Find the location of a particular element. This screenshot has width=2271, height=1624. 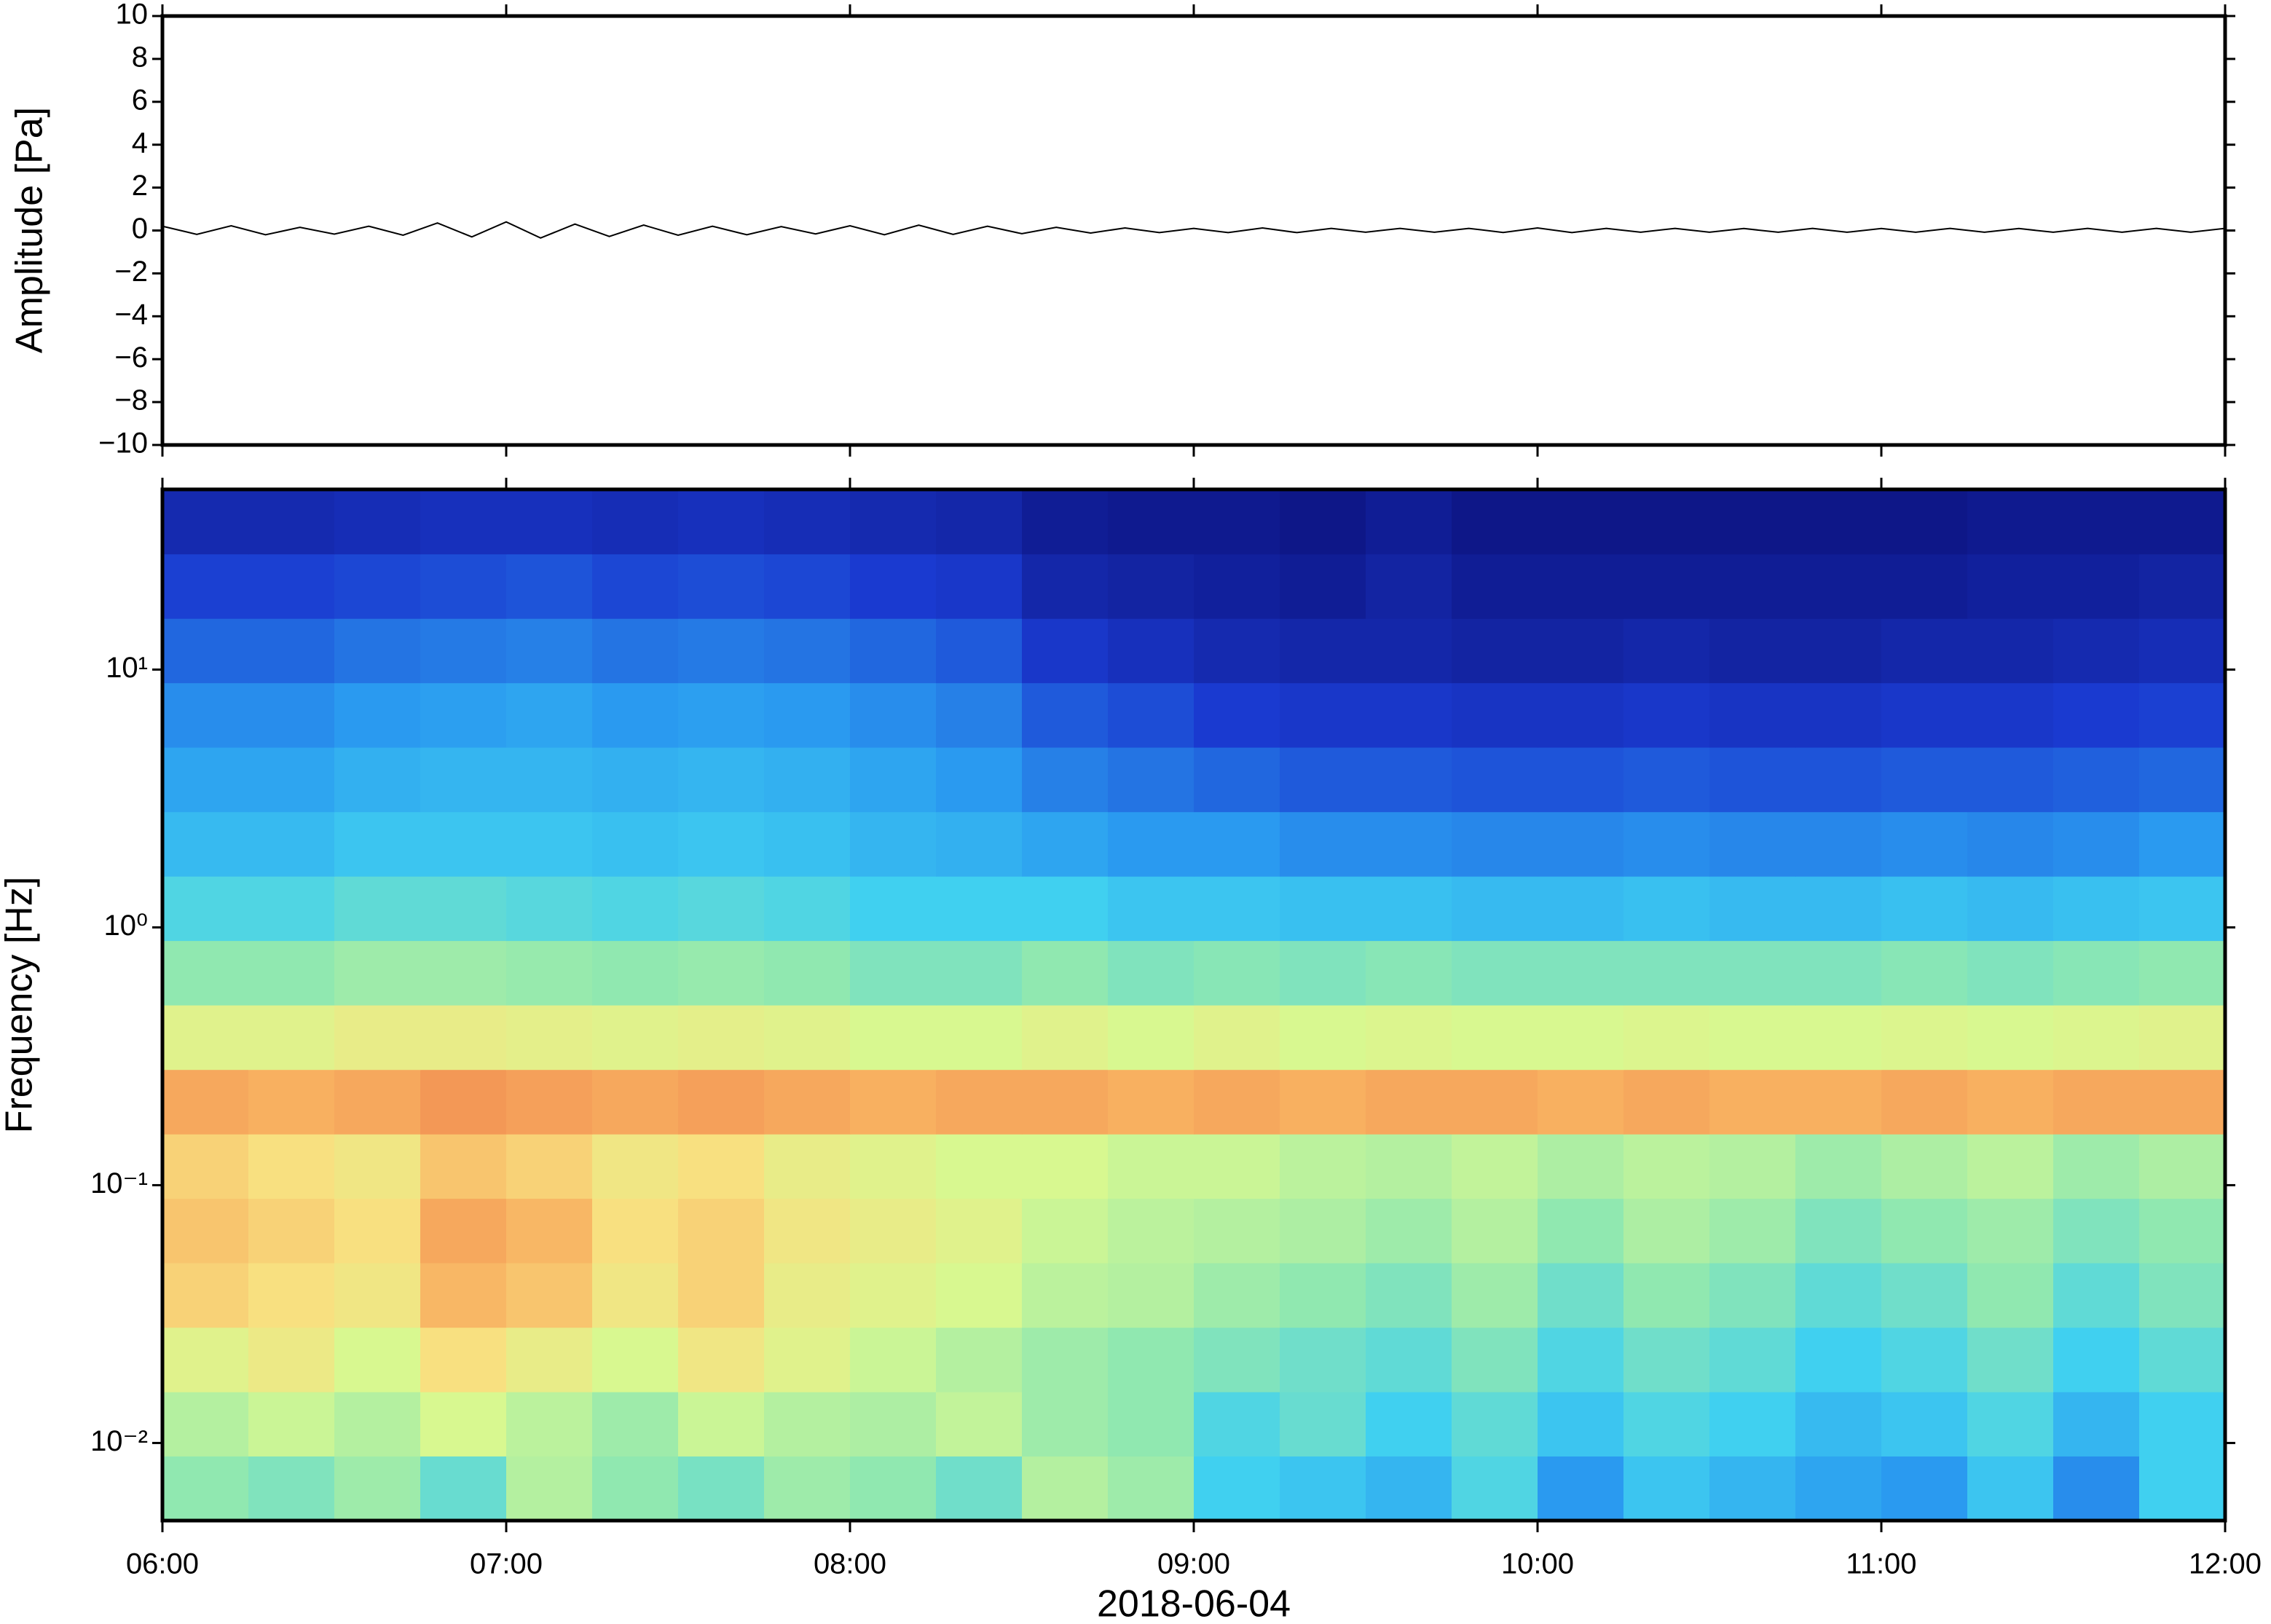

x-axis-label: 2018-06-04 is located at coordinates (1194, 1603).